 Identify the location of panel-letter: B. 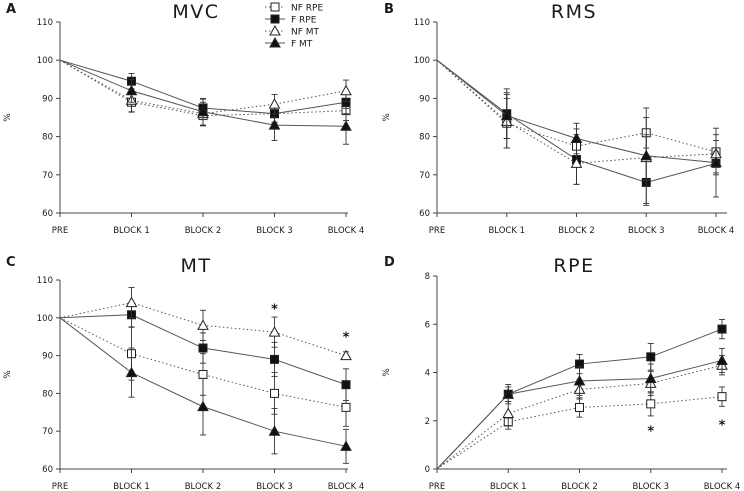
(389, 9).